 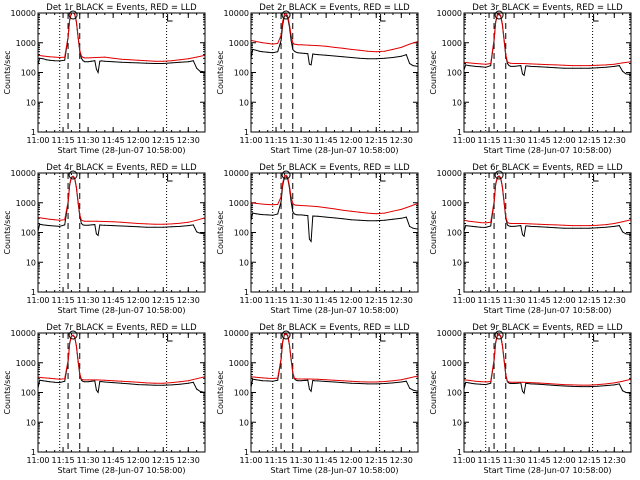 I want to click on series-line-lld, so click(x=121, y=37).